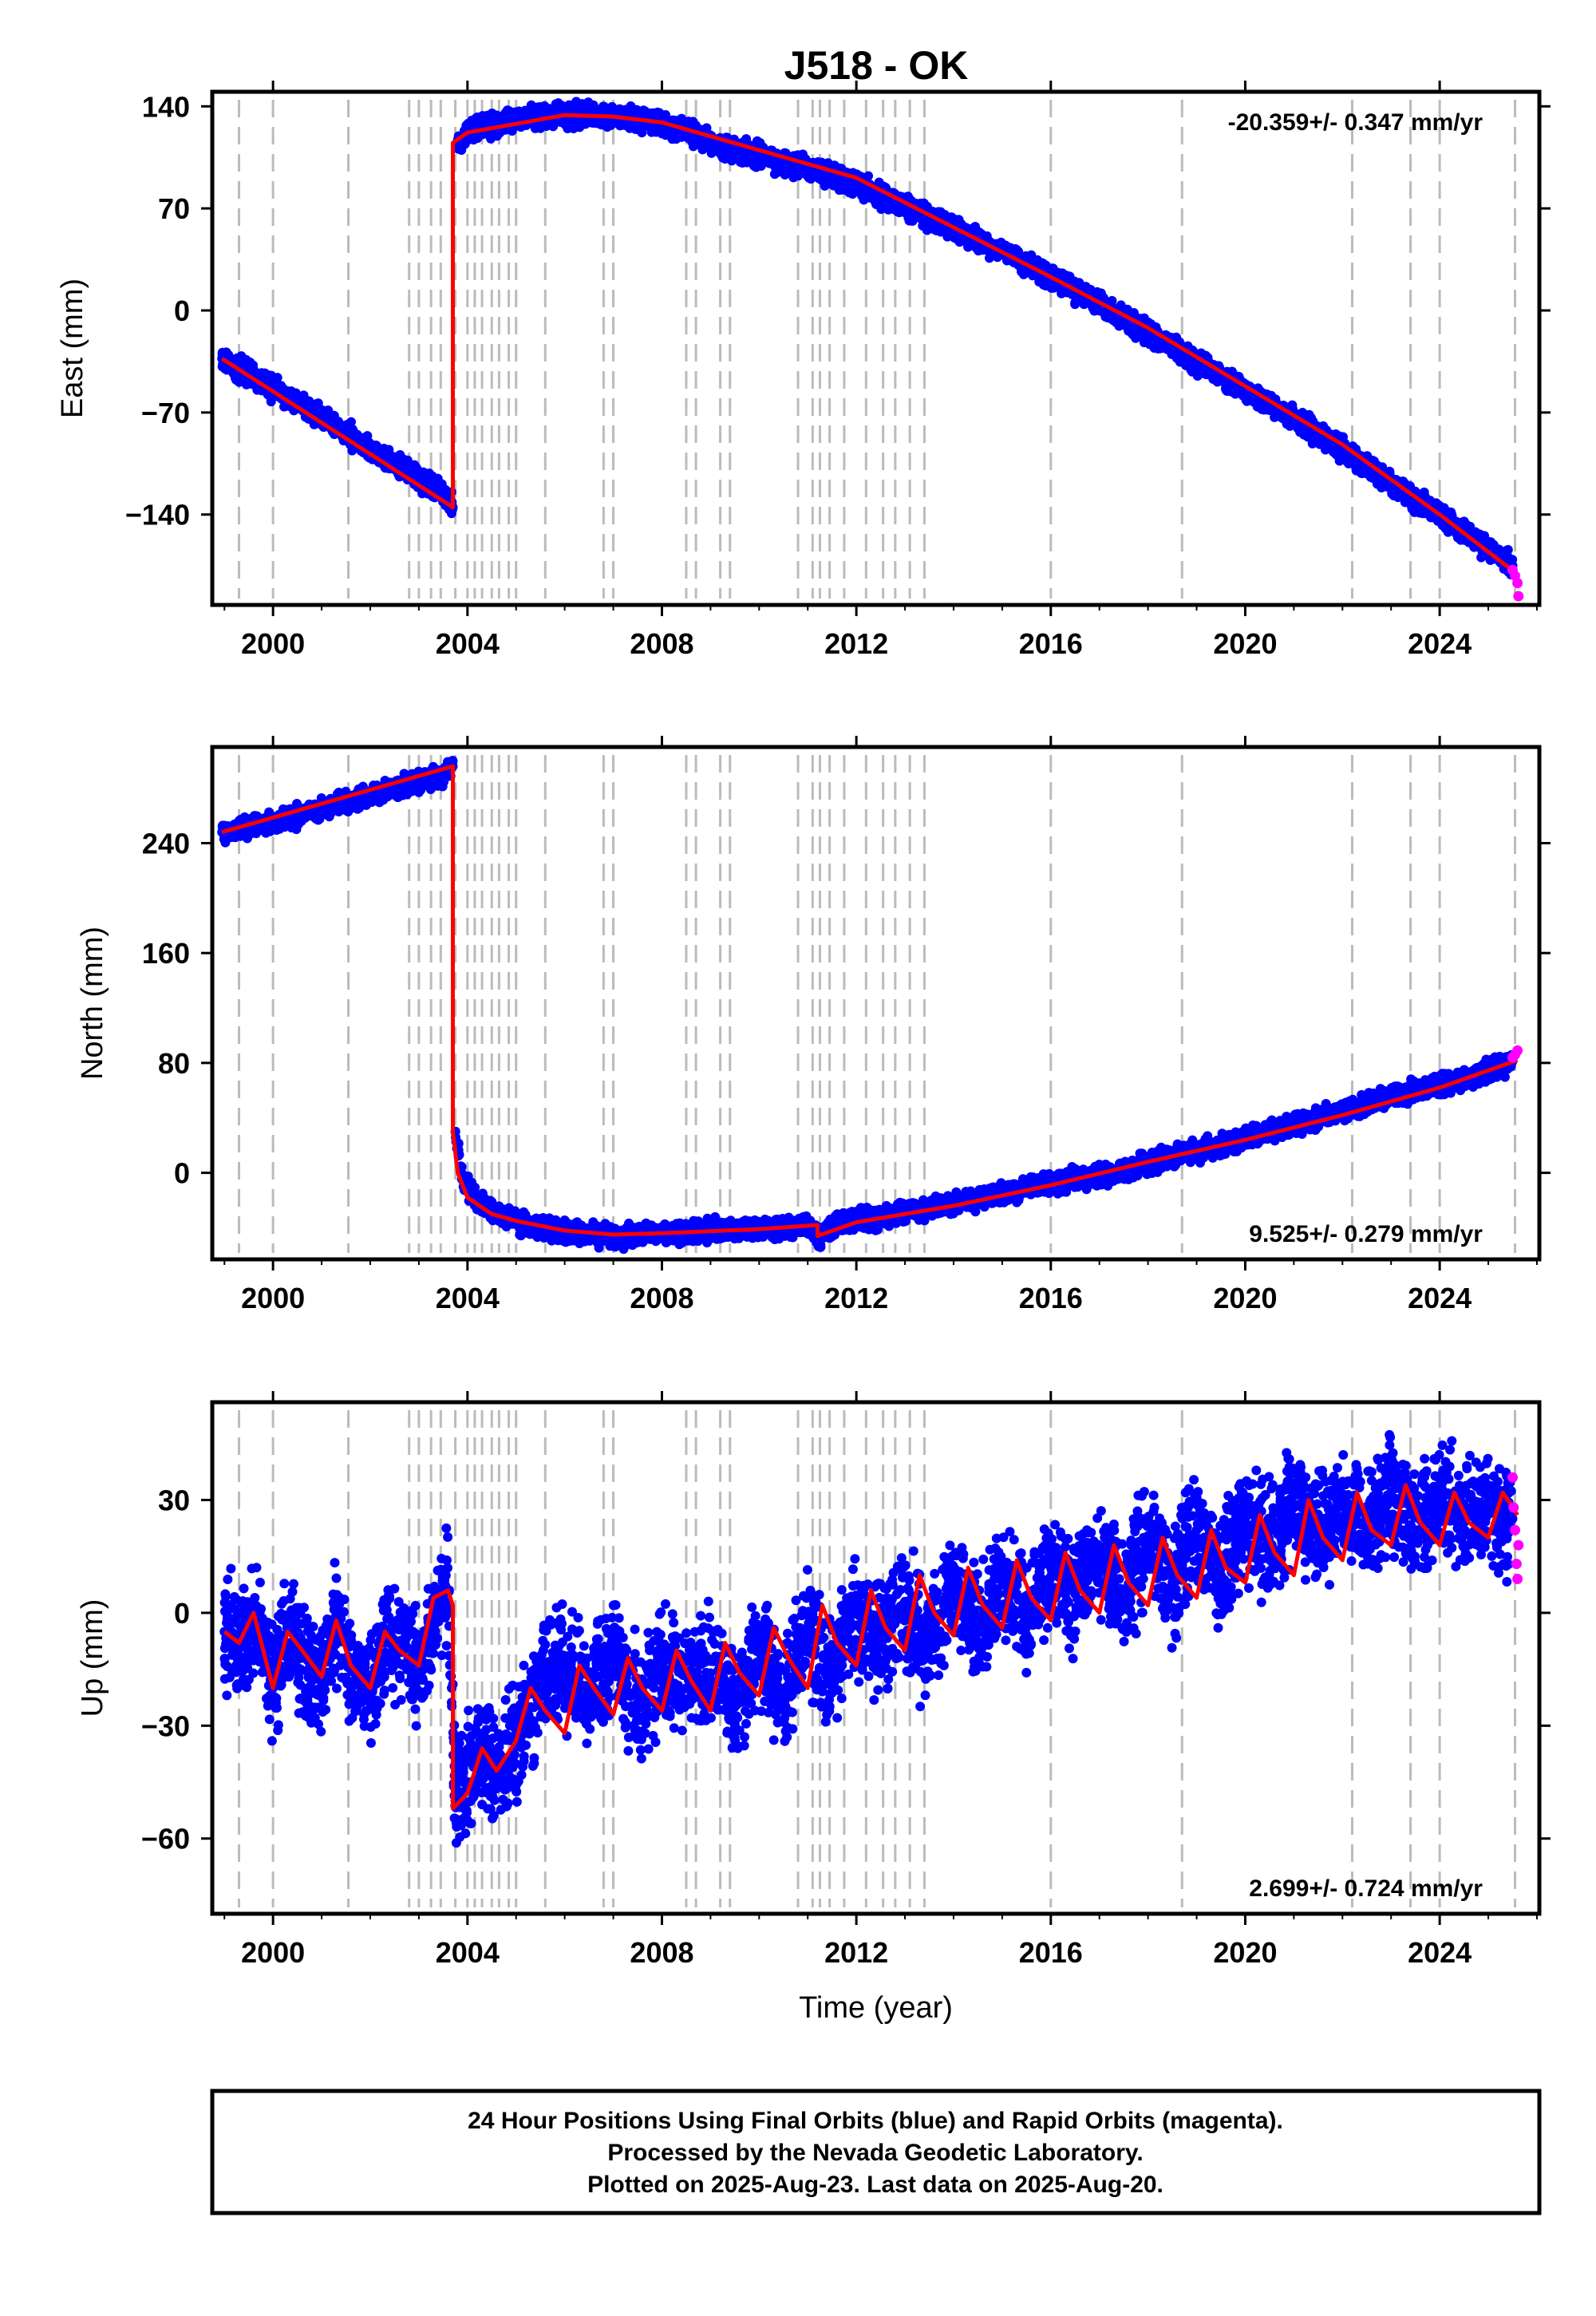 Image resolution: width=1596 pixels, height=2316 pixels. What do you see at coordinates (182, 310) in the screenshot?
I see `y-tick-label: 0` at bounding box center [182, 310].